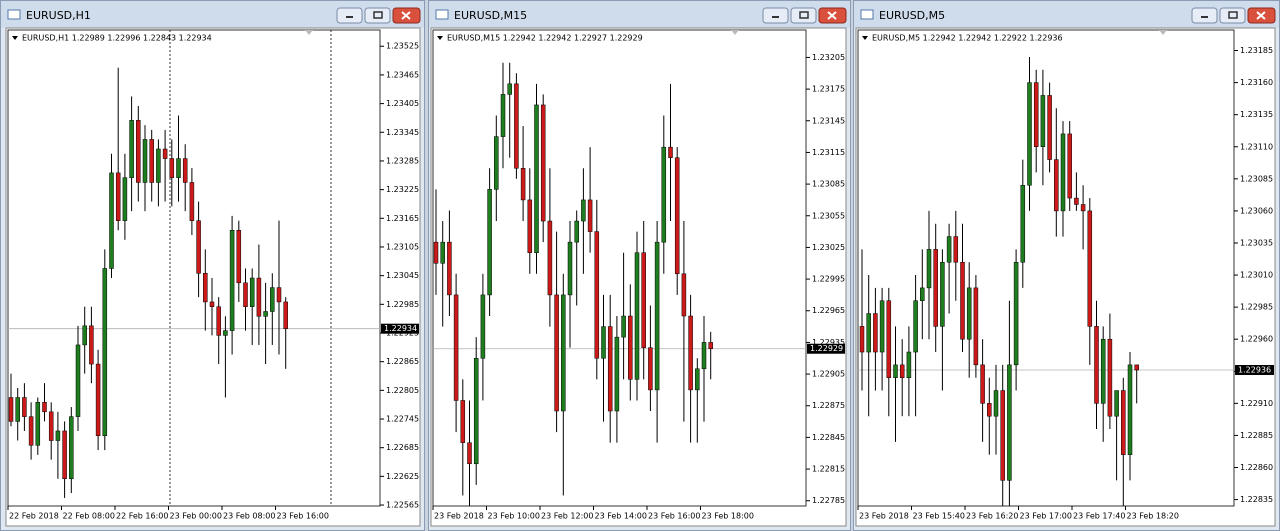 Image resolution: width=1280 pixels, height=531 pixels. Describe the element at coordinates (828, 342) in the screenshot. I see `y-tick-label: 1.22935` at that location.